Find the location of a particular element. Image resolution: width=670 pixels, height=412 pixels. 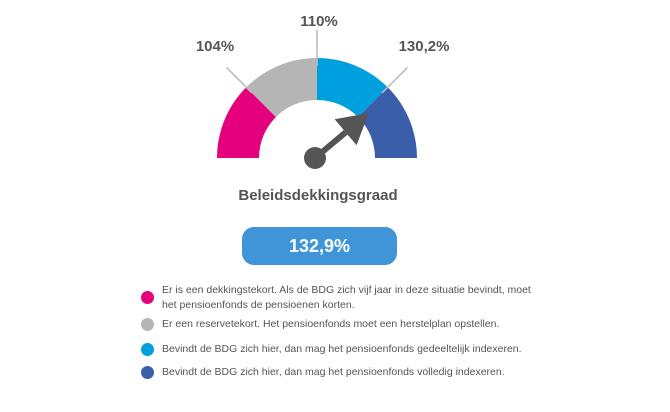

threshold-label-110: 110% is located at coordinates (319, 21).